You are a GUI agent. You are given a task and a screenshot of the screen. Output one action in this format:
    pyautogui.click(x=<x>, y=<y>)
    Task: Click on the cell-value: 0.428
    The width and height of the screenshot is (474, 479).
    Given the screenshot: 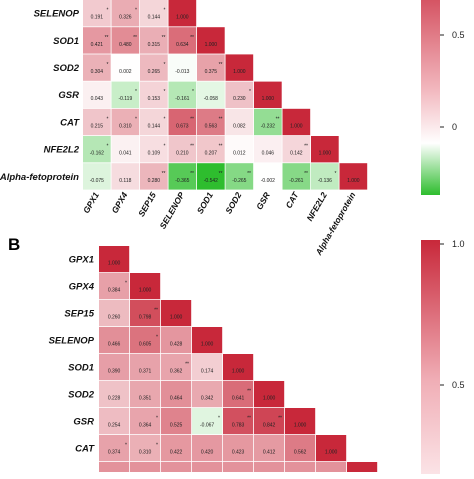 What is the action you would take?
    pyautogui.click(x=176, y=345)
    